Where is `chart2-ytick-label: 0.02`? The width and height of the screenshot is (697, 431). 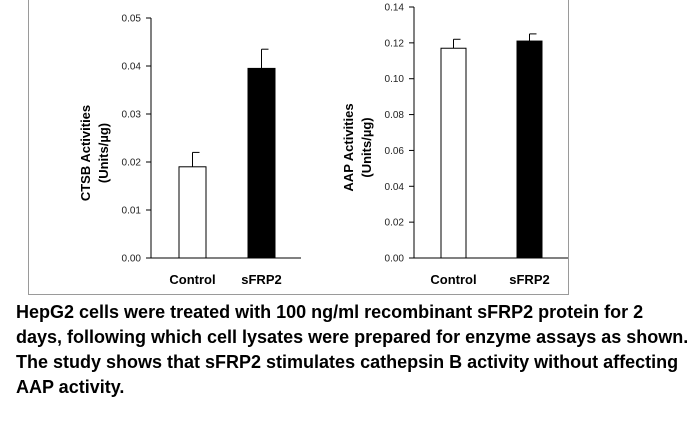
chart2-ytick-label: 0.02 is located at coordinates (395, 223).